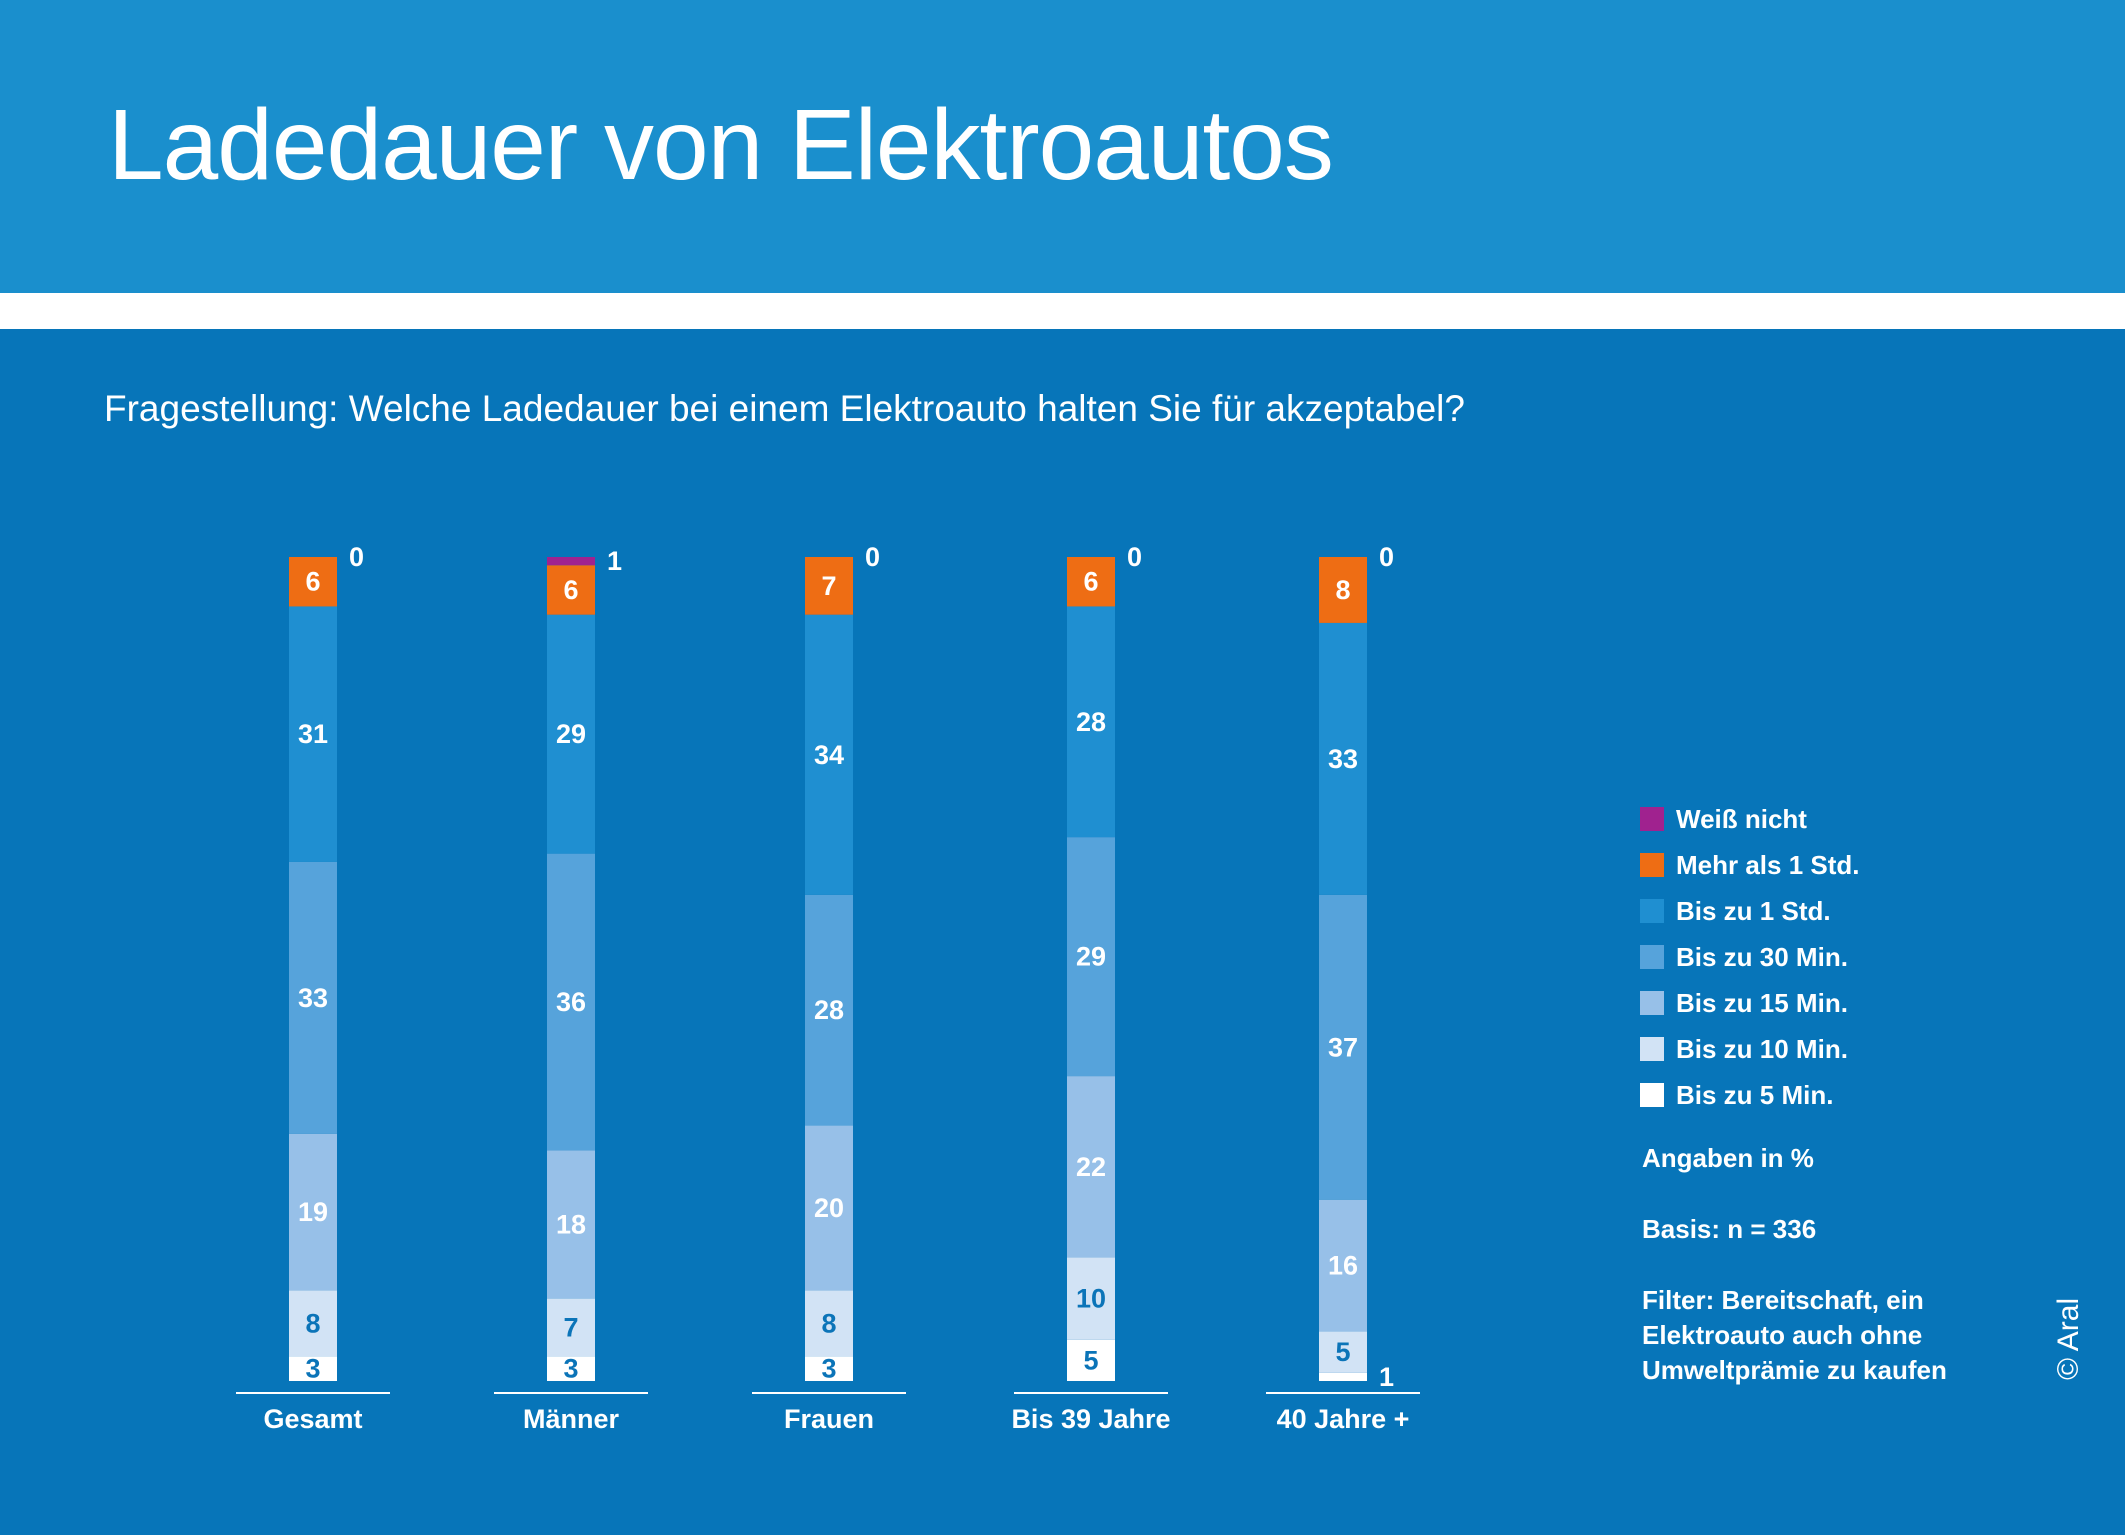 This screenshot has width=2125, height=1535. I want to click on category-label: Gesamt, so click(312, 1419).